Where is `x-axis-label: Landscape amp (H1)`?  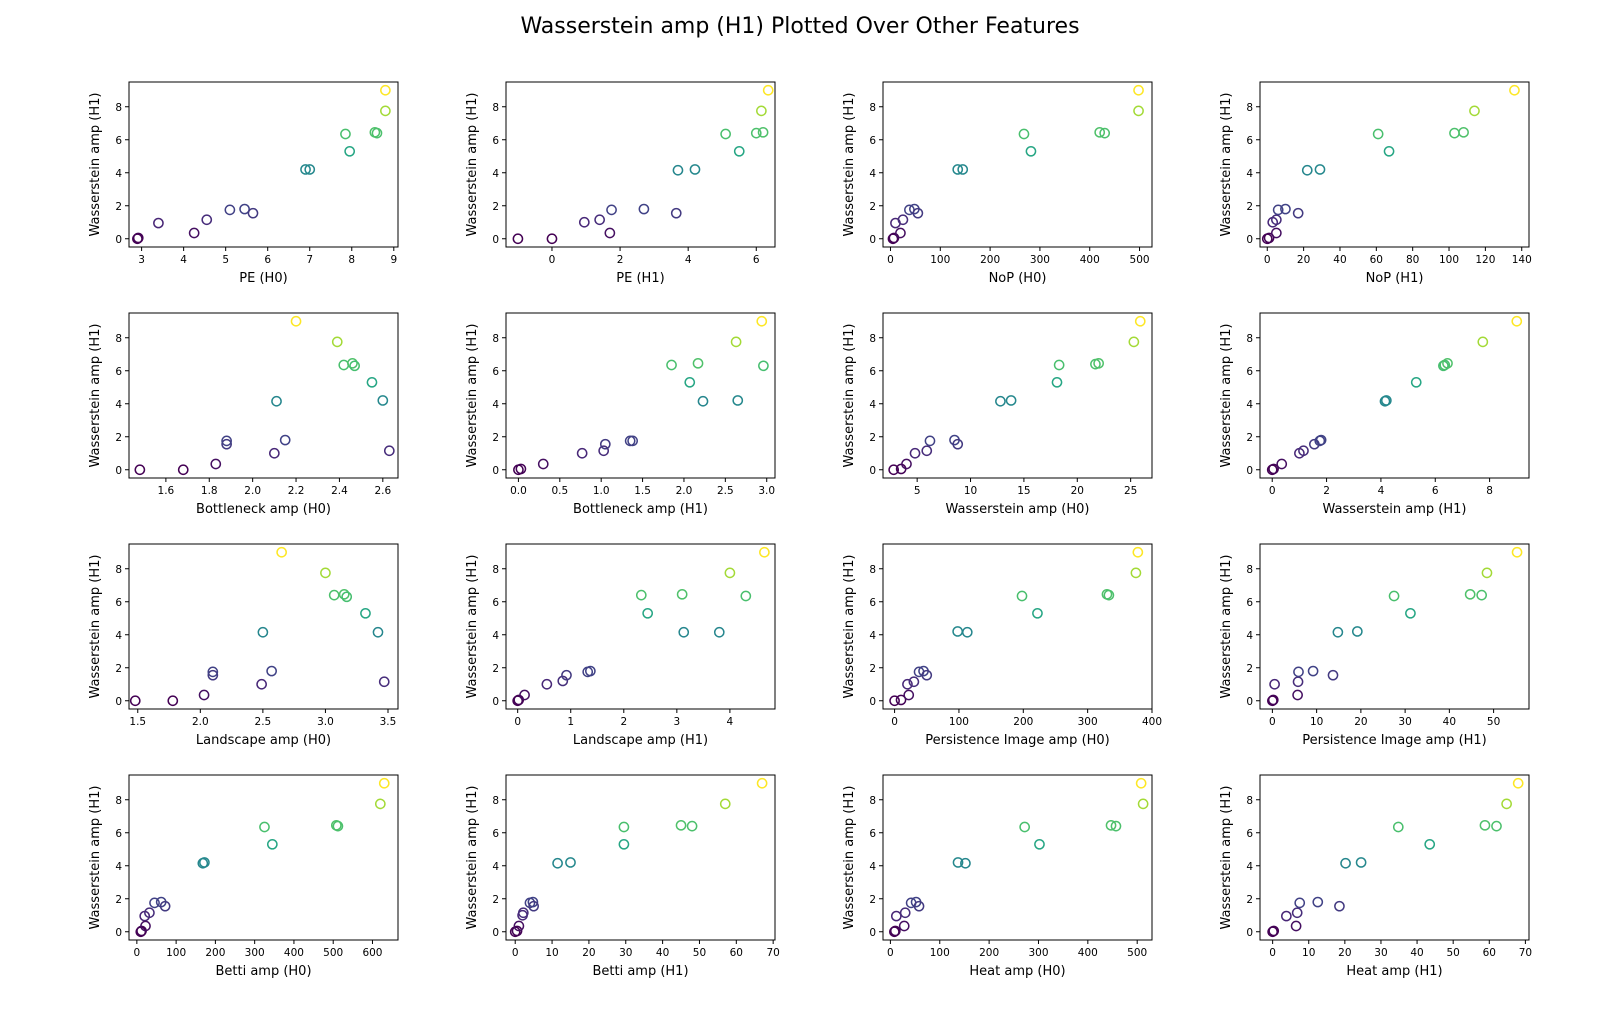
x-axis-label: Landscape amp (H1) is located at coordinates (640, 740).